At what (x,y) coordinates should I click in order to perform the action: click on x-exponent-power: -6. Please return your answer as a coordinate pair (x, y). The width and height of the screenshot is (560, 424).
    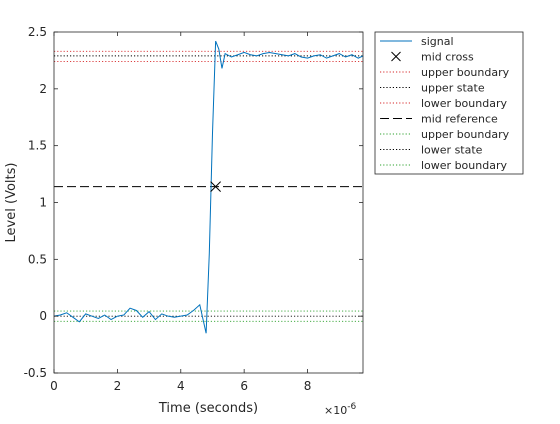
    Looking at the image, I should click on (351, 407).